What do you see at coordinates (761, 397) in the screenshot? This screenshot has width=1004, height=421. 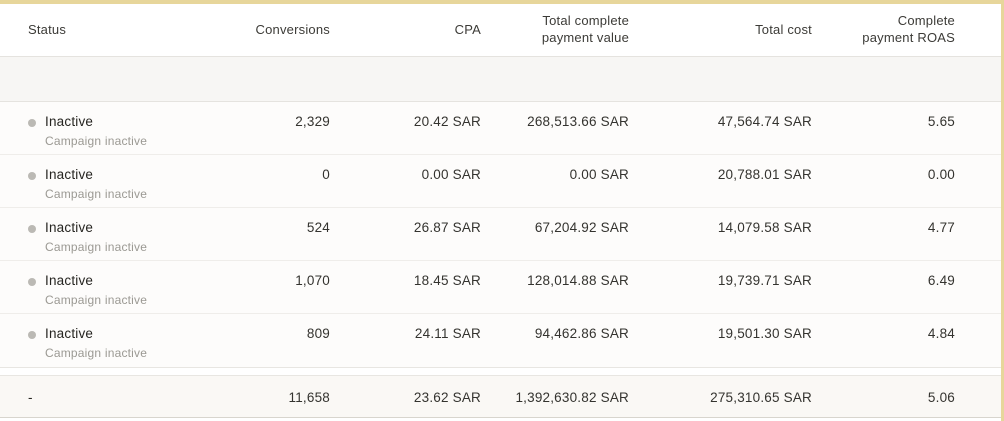 I see `totals-total-cost: 275,310.65 SAR` at bounding box center [761, 397].